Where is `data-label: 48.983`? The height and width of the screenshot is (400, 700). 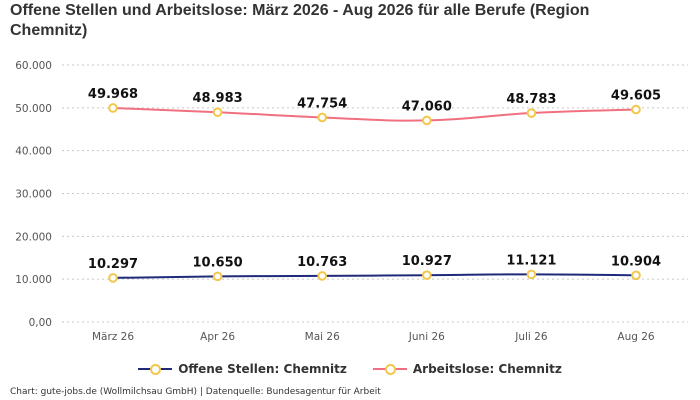
data-label: 48.983 is located at coordinates (218, 98).